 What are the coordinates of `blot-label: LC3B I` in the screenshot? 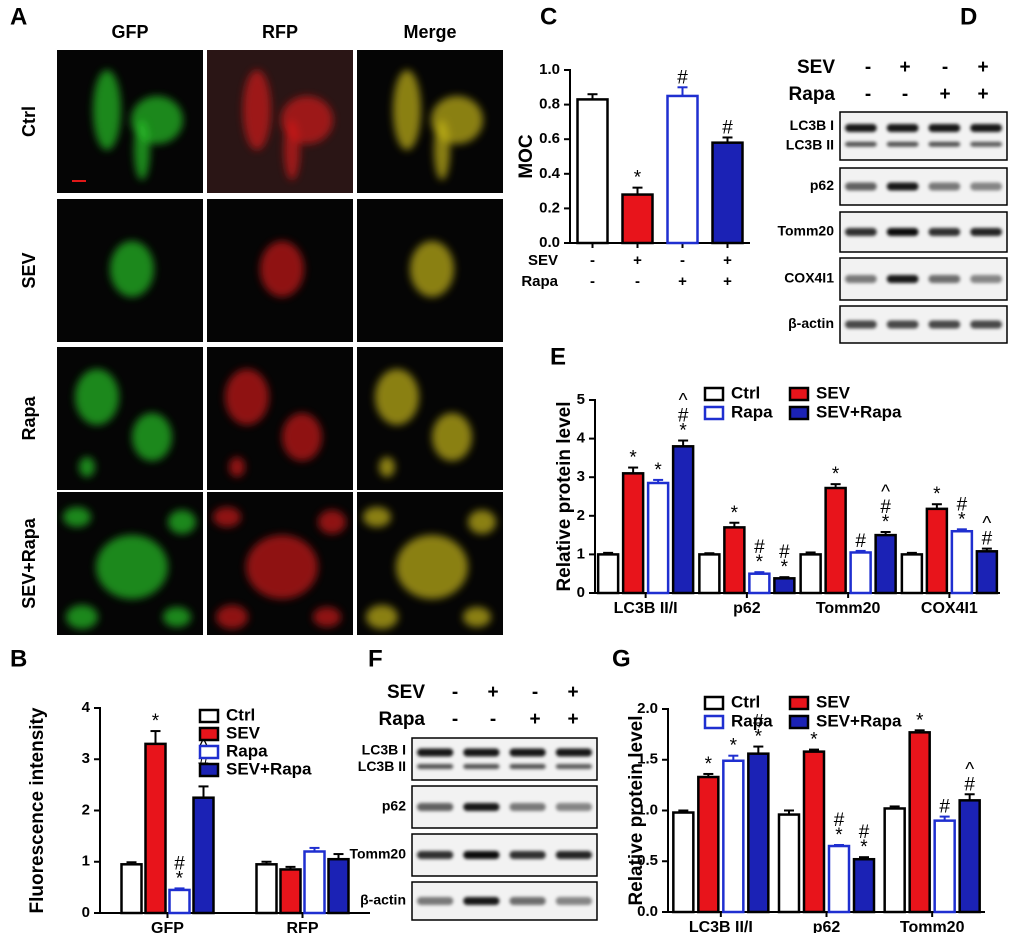 It's located at (812, 125).